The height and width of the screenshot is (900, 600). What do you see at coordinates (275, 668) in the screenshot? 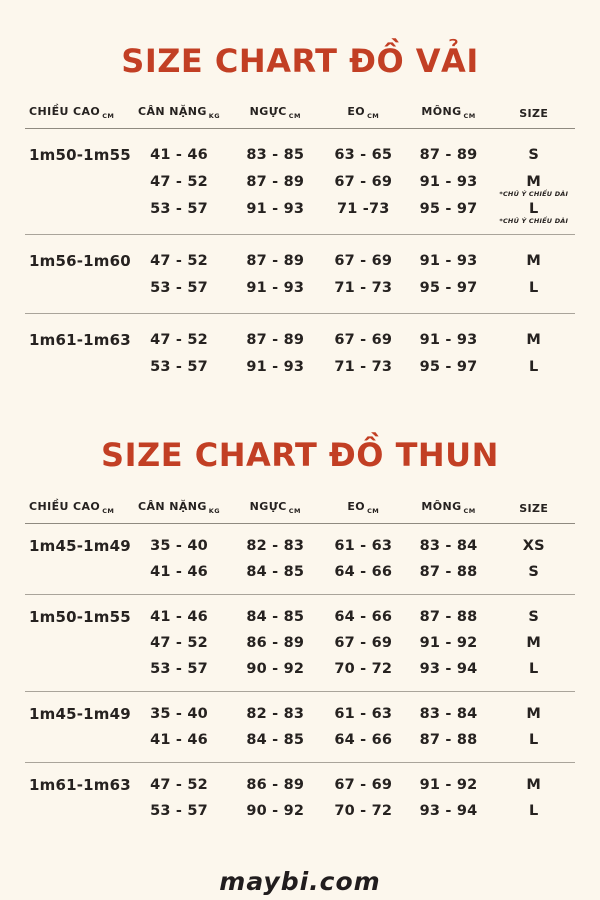
I see `bust-cell: 90 - 92` at bounding box center [275, 668].